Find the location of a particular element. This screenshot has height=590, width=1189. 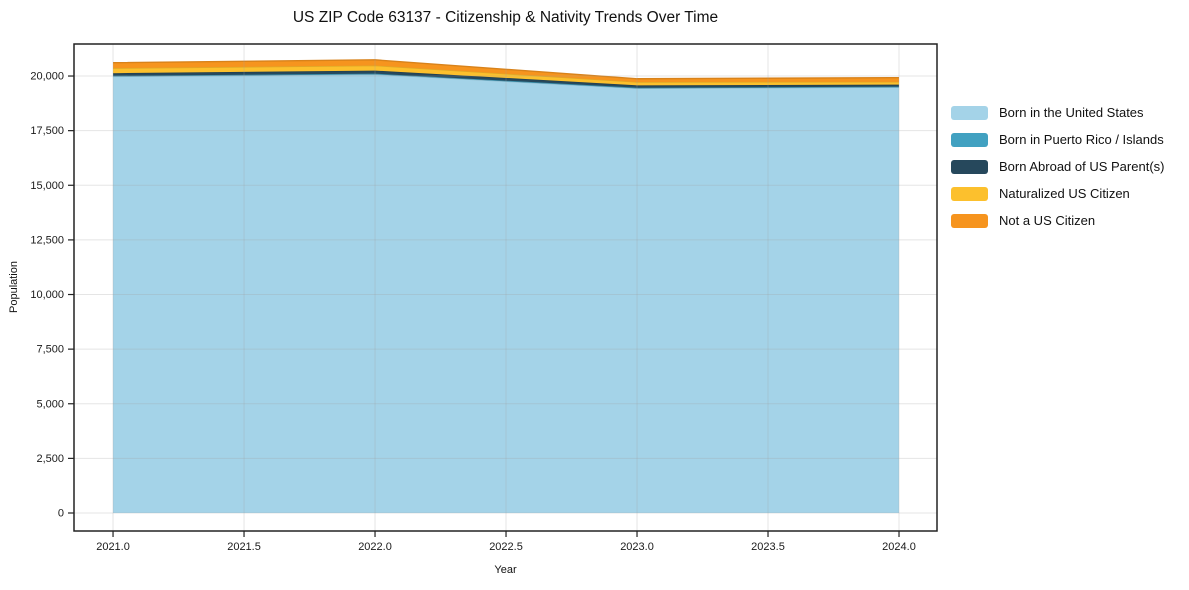

legend-item: Born in the United States is located at coordinates (1057, 112).